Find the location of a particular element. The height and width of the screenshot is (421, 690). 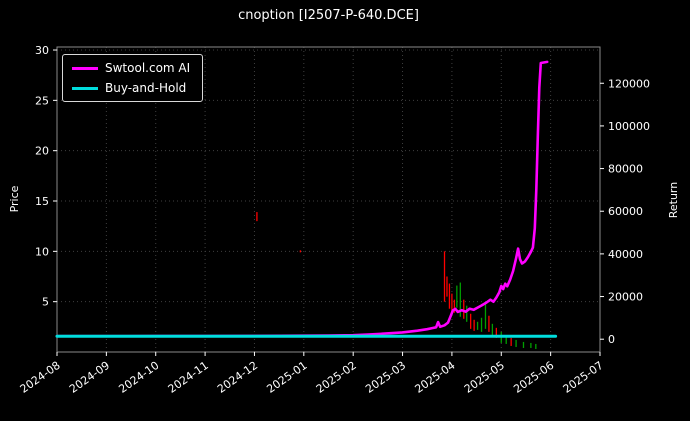

buy-and-hold-line-swatch is located at coordinates (85, 88).